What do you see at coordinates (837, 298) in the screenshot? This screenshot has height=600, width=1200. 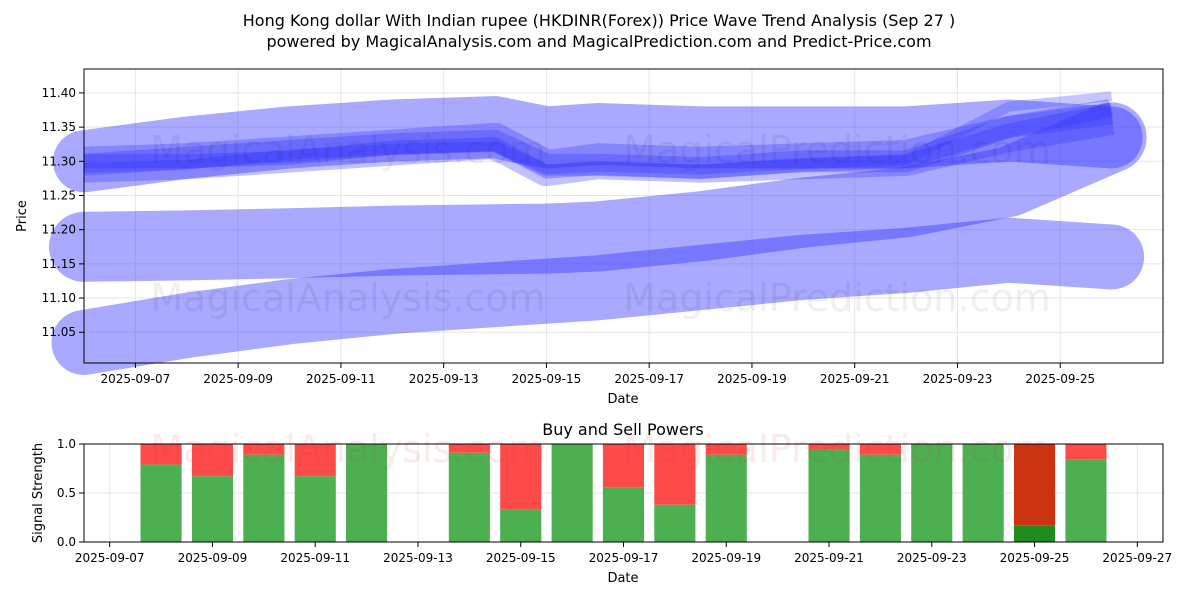 I see `watermark-prediction-lower: MagicalPrediction.com` at bounding box center [837, 298].